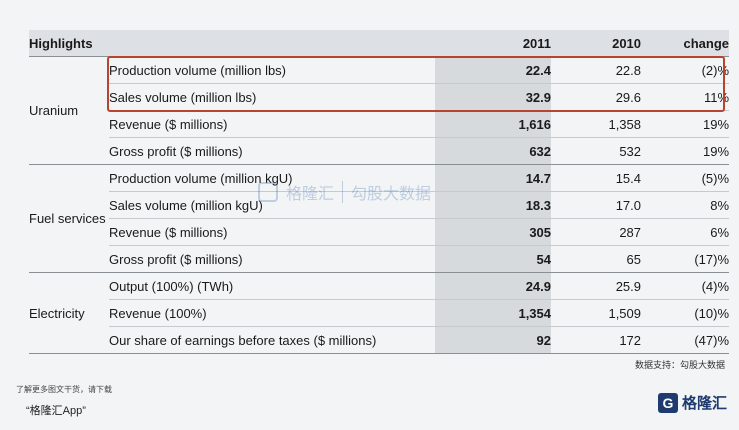 The height and width of the screenshot is (430, 739). What do you see at coordinates (56, 411) in the screenshot?
I see `footer-app-name: “格隆汇App”` at bounding box center [56, 411].